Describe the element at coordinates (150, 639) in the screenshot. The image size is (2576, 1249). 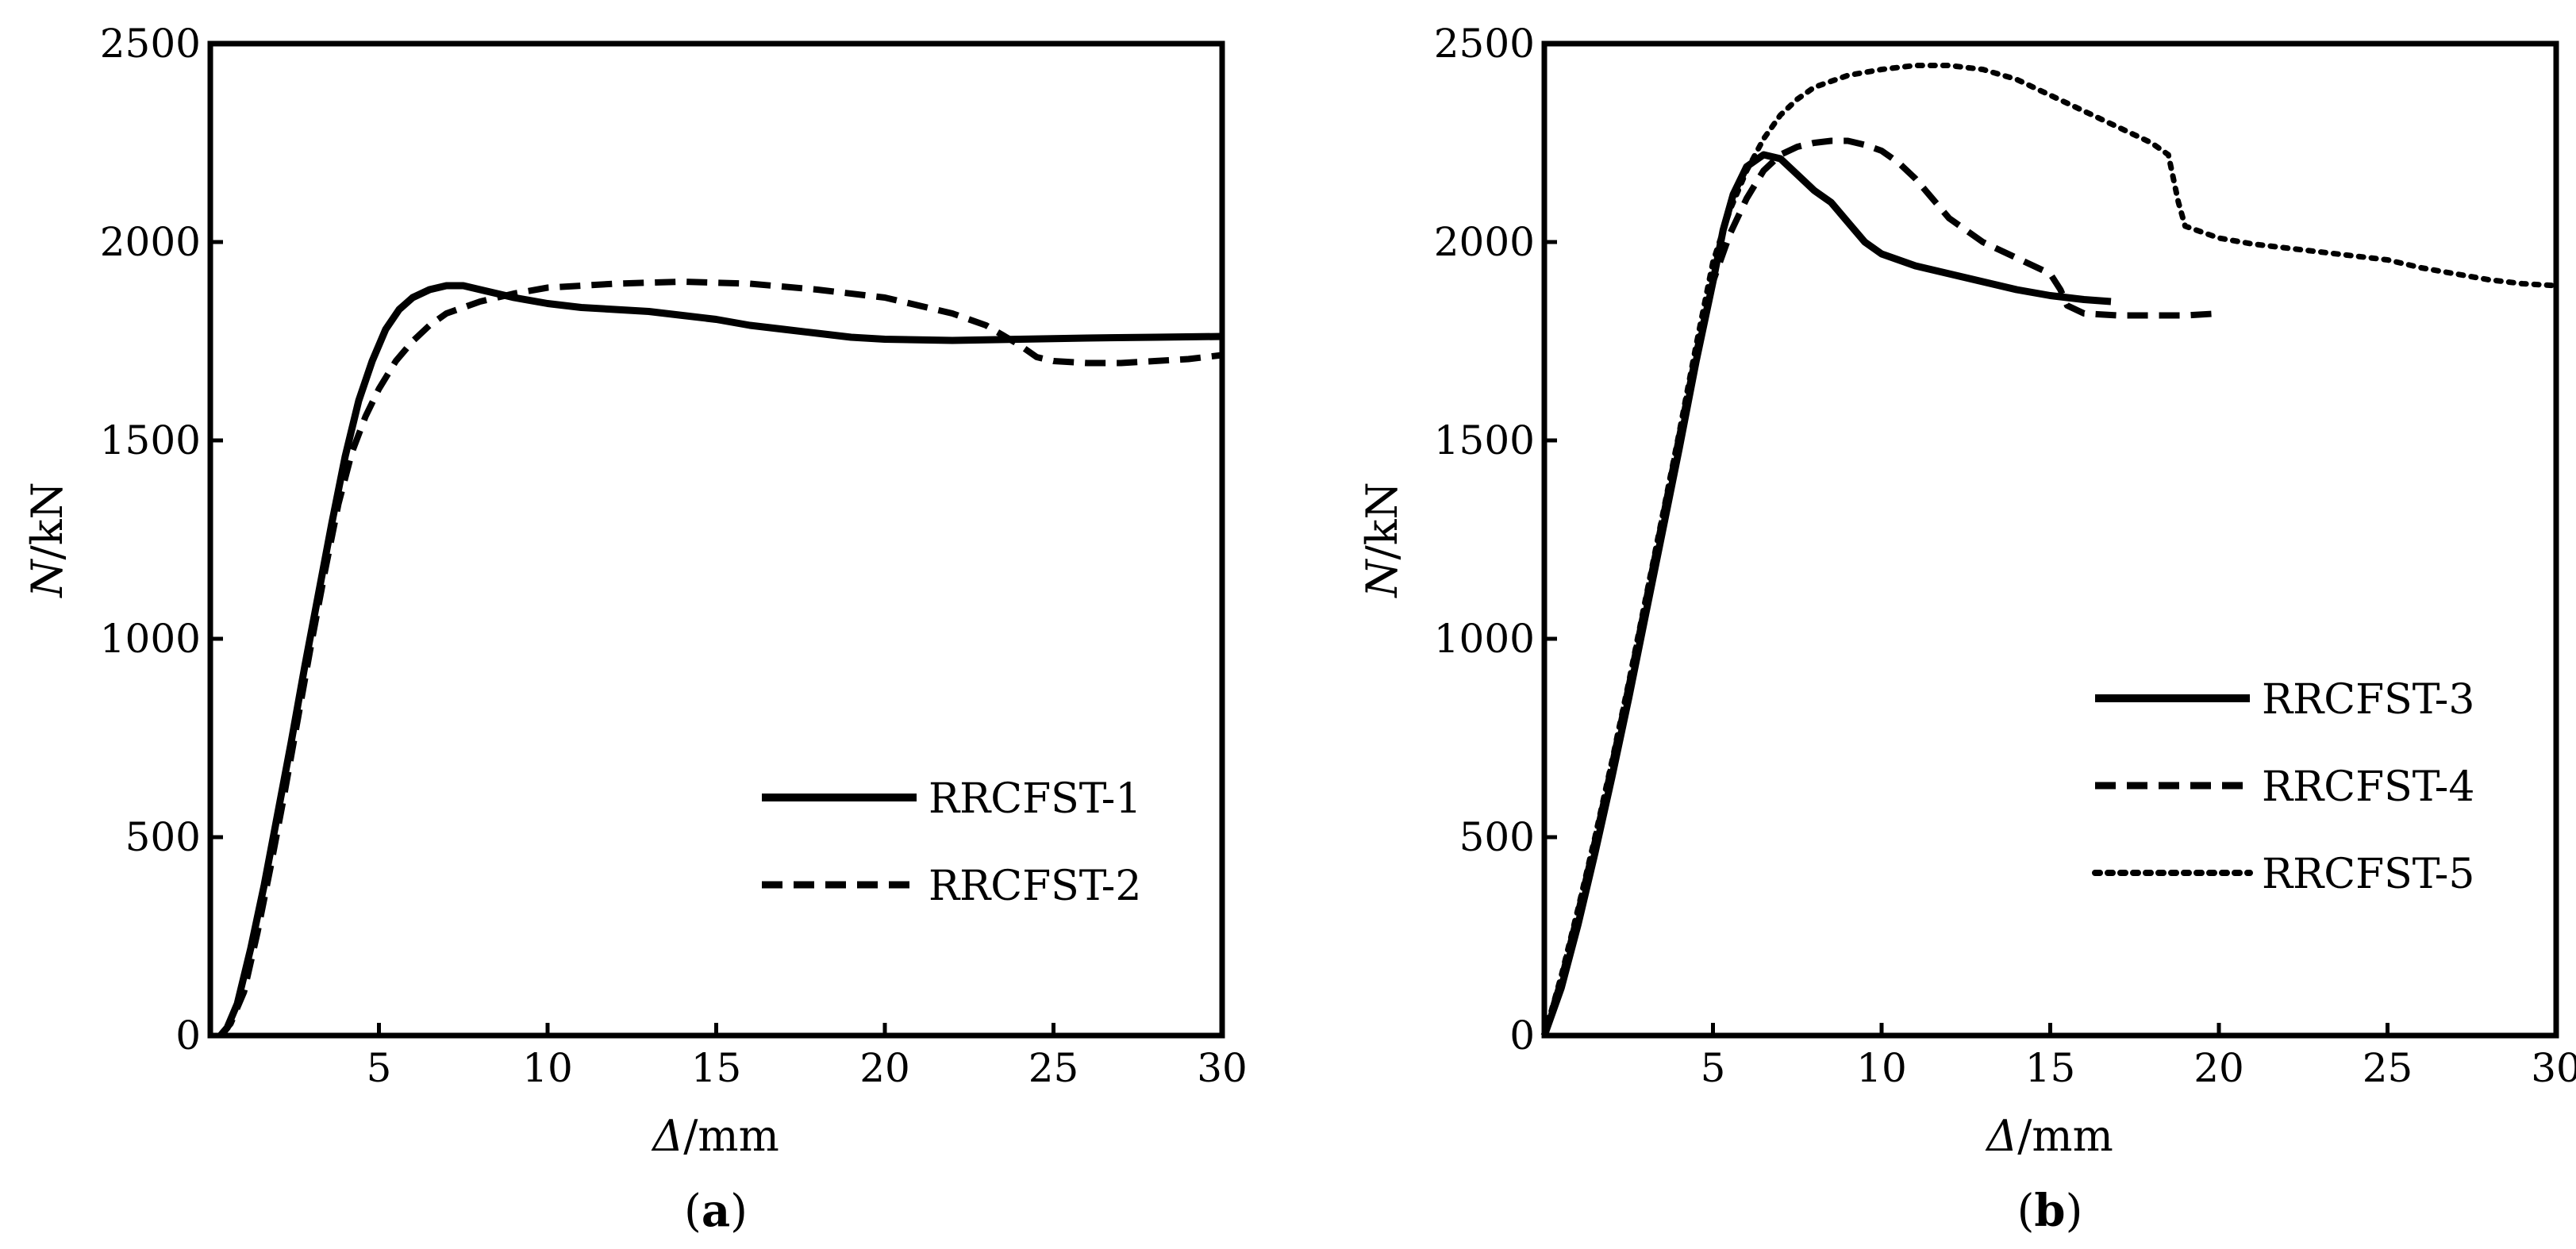
I see `y-tick-label-a-1000: 1000` at that location.